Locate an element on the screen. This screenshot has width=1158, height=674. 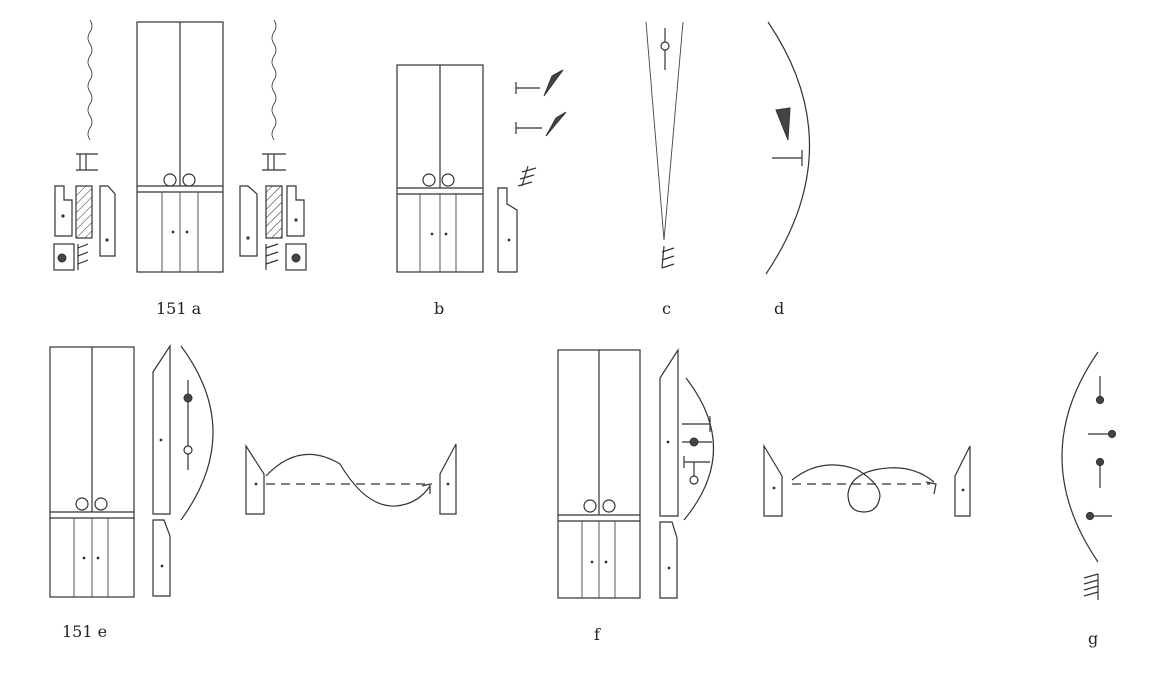
figure-b is located at coordinates (481, 168).